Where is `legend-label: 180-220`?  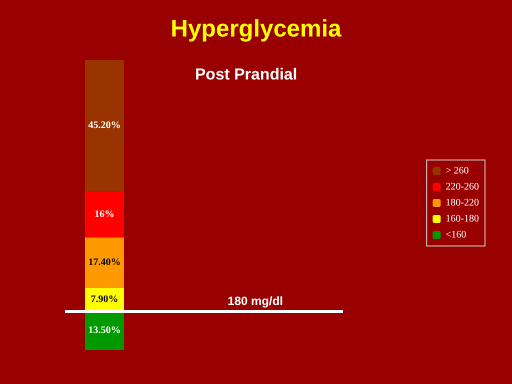
legend-label: 180-220 is located at coordinates (463, 203).